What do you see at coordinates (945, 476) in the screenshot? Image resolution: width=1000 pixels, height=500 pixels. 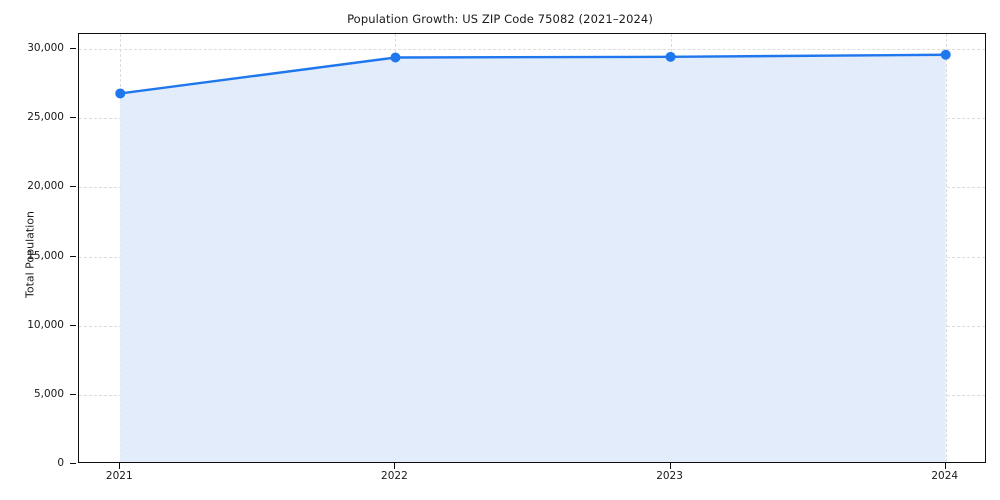 I see `x-axis-tick-label: 2024` at bounding box center [945, 476].